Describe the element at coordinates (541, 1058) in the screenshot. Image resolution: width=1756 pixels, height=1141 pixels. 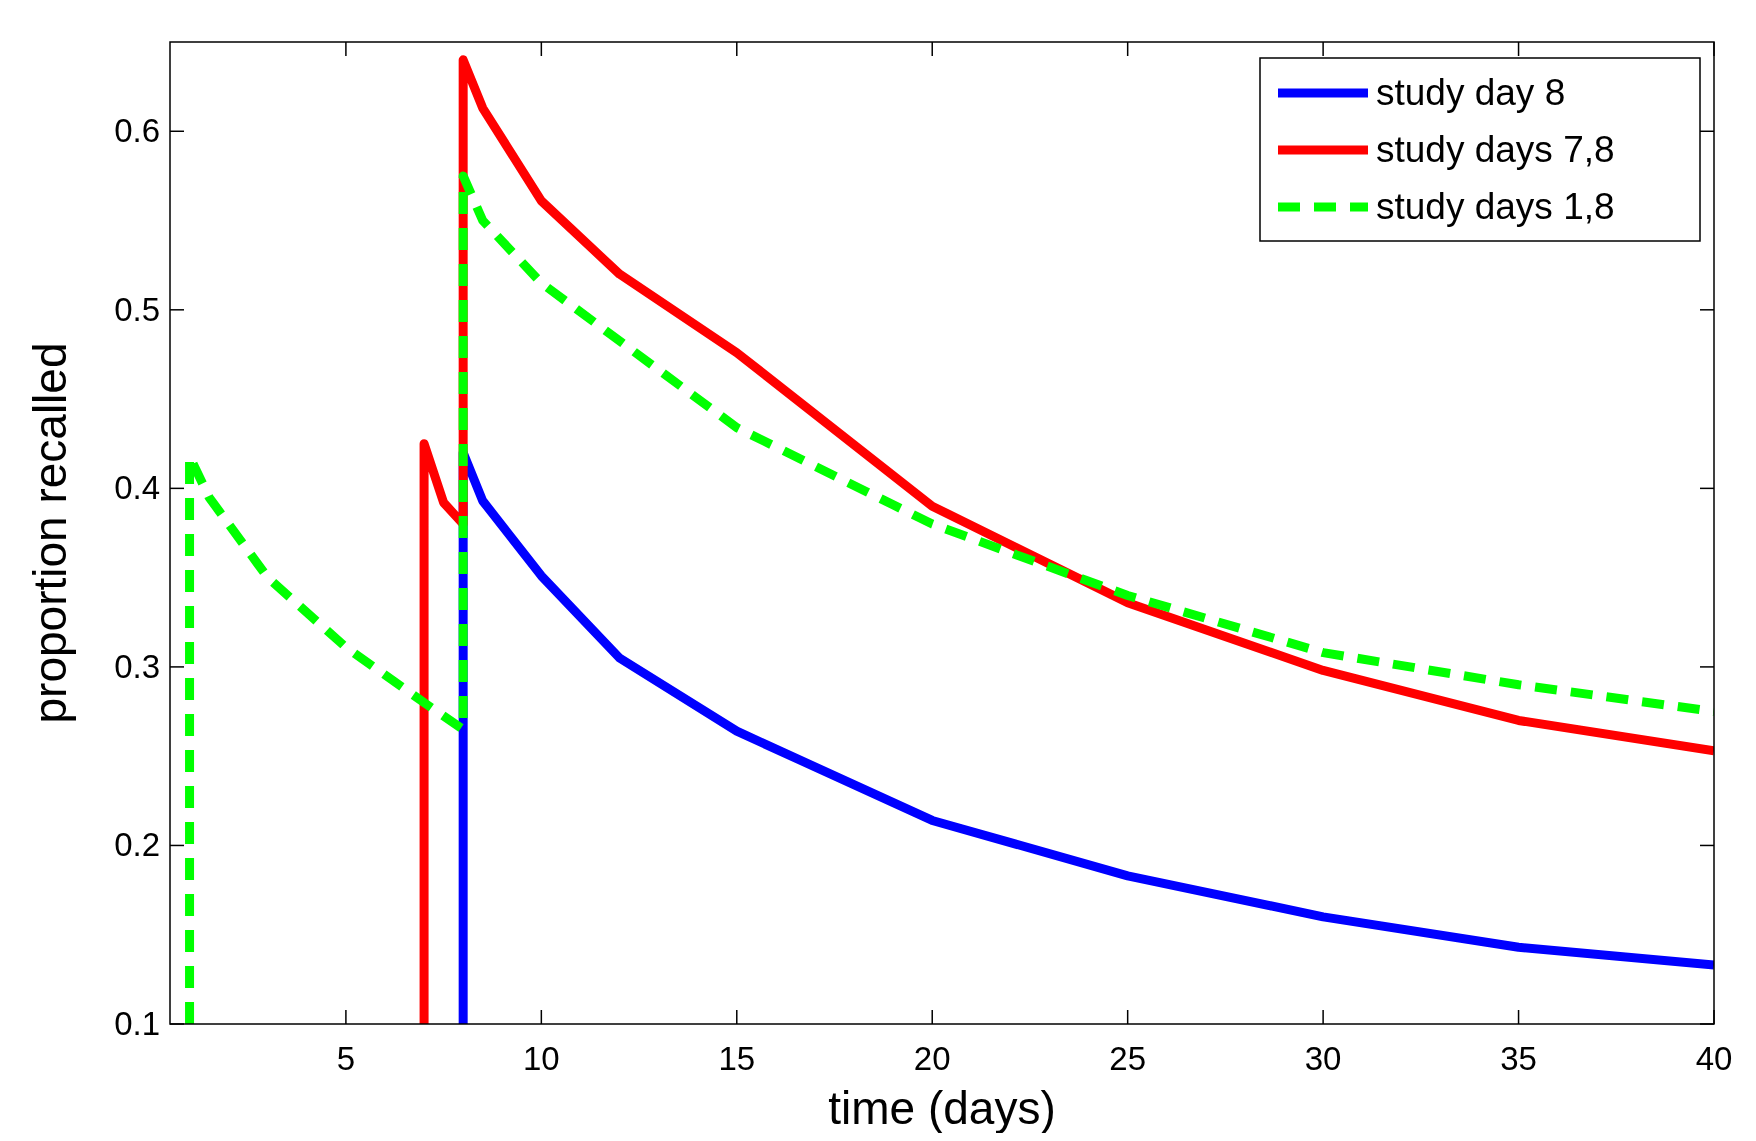
I see `x-tick-label: 10` at that location.